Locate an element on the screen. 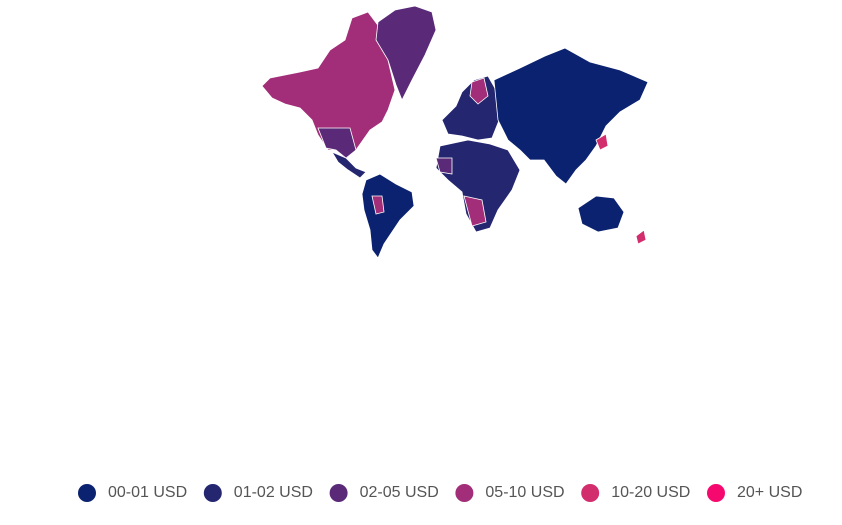  legend-label: 10-20 USD is located at coordinates (650, 492).